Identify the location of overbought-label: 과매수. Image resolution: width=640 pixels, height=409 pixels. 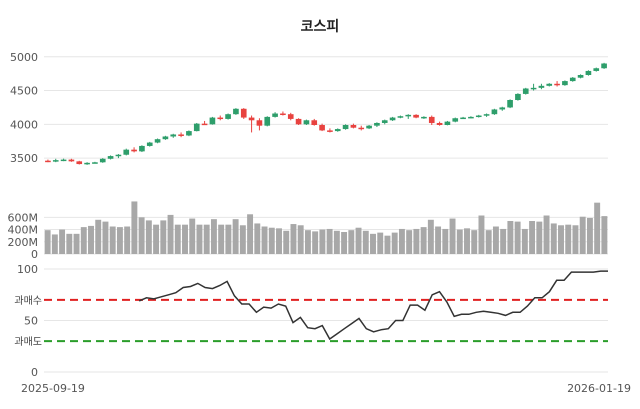
(28, 301).